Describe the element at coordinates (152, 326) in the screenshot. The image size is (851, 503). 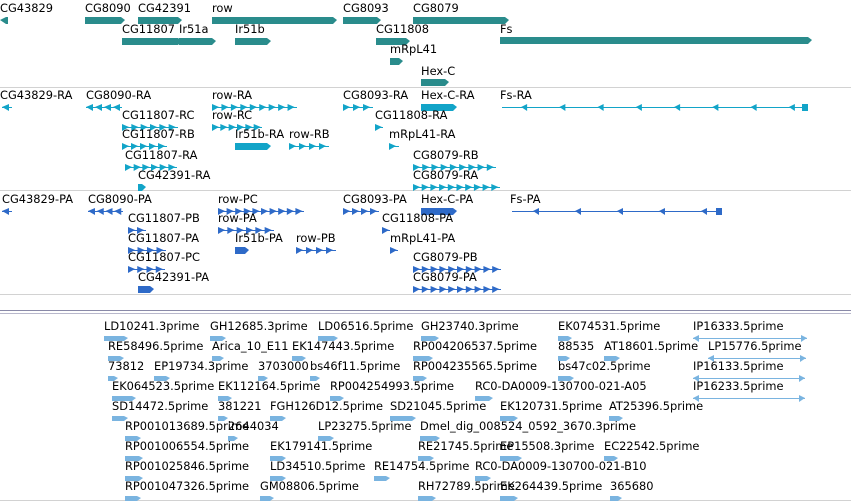
I see `est-feature-label: LD10241.3prime` at that location.